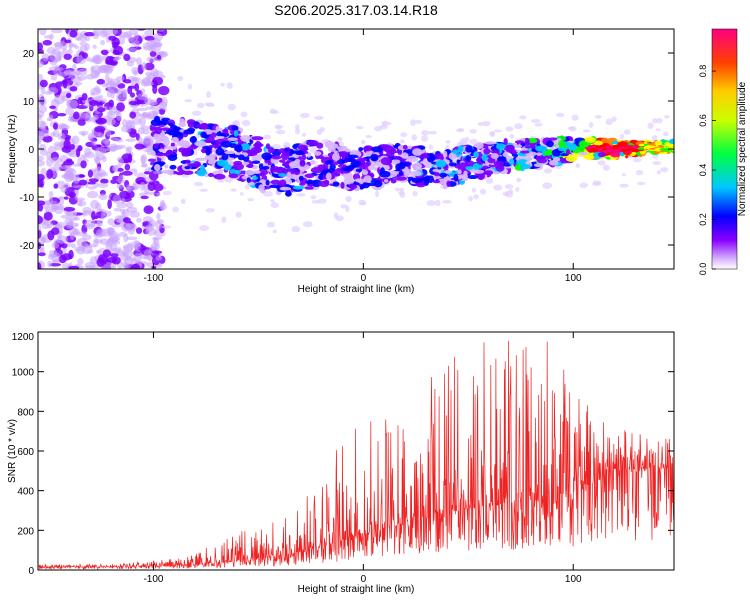  What do you see at coordinates (31, 150) in the screenshot?
I see `y-tick-label: 0` at bounding box center [31, 150].